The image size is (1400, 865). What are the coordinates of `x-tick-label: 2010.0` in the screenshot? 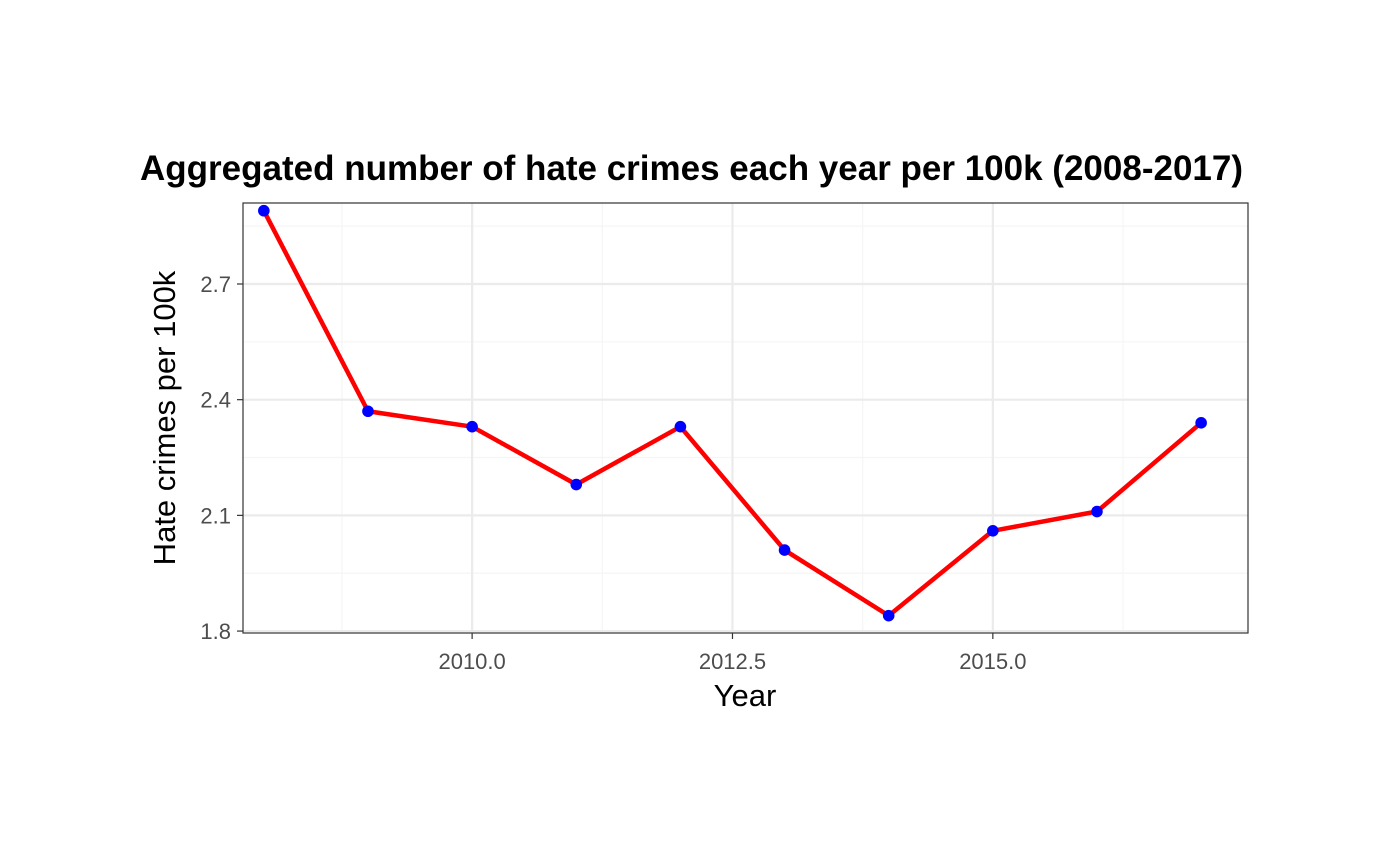 It's located at (471, 661).